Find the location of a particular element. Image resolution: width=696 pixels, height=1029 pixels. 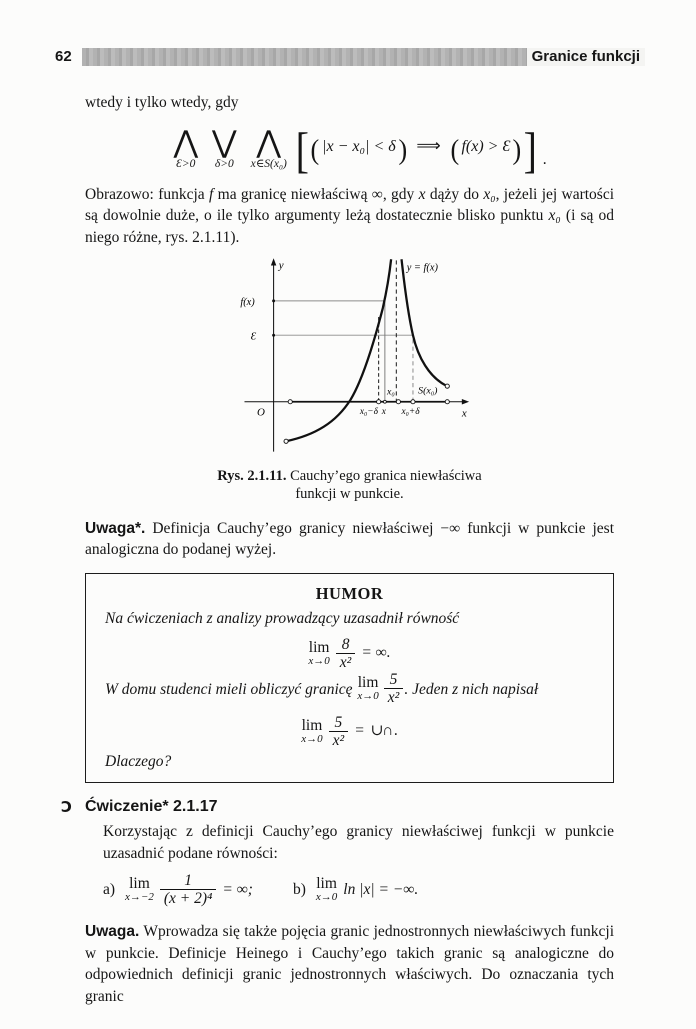

limit-formula-5: lim x→0 5 x² = ∪∩. is located at coordinates (349, 731).